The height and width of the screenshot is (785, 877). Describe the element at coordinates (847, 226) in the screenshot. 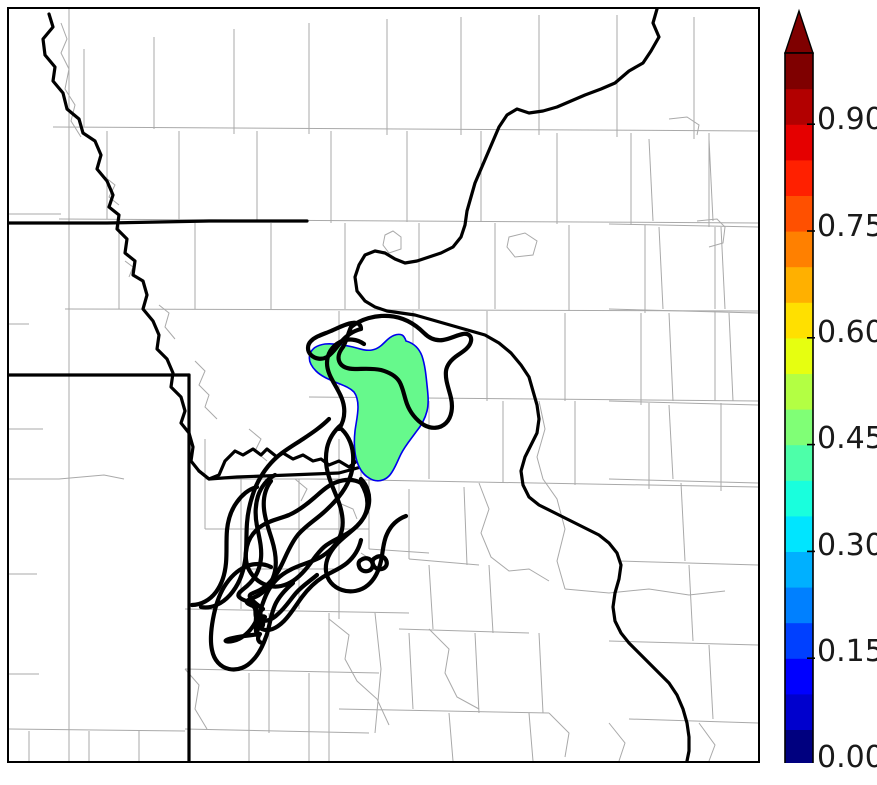

I see `colorbar-tick-label-1: 0.75` at that location.